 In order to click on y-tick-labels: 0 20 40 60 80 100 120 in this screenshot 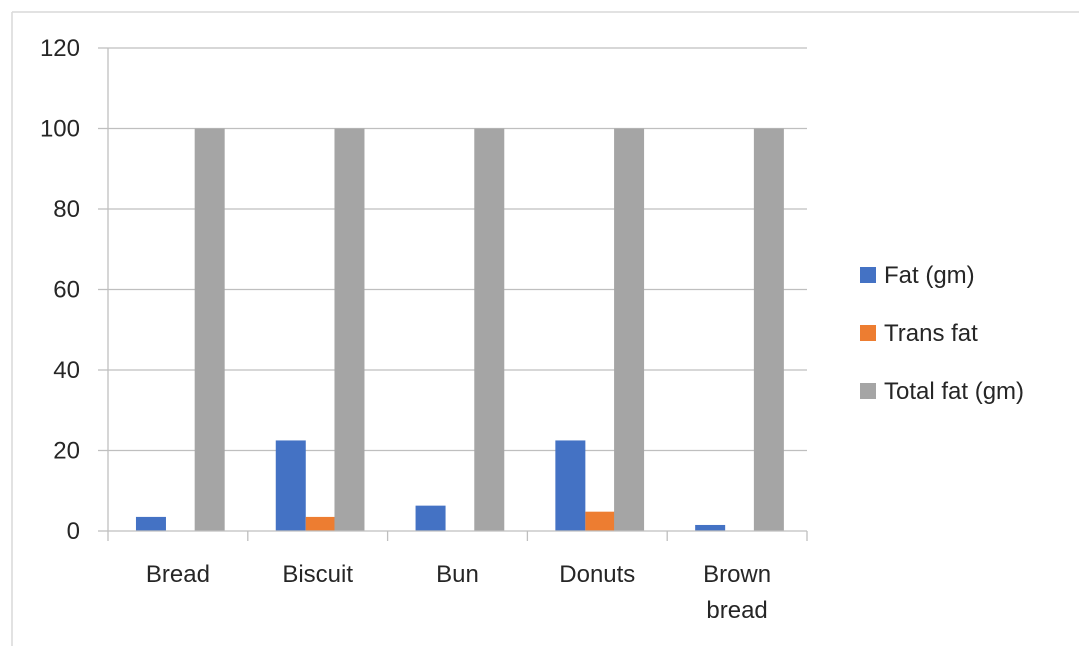, I will do `click(60, 290)`.